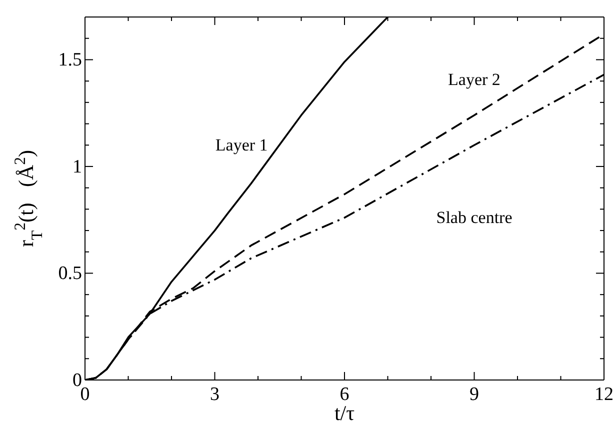 Image resolution: width=615 pixels, height=424 pixels. What do you see at coordinates (474, 80) in the screenshot?
I see `series-label: Layer 2` at bounding box center [474, 80].